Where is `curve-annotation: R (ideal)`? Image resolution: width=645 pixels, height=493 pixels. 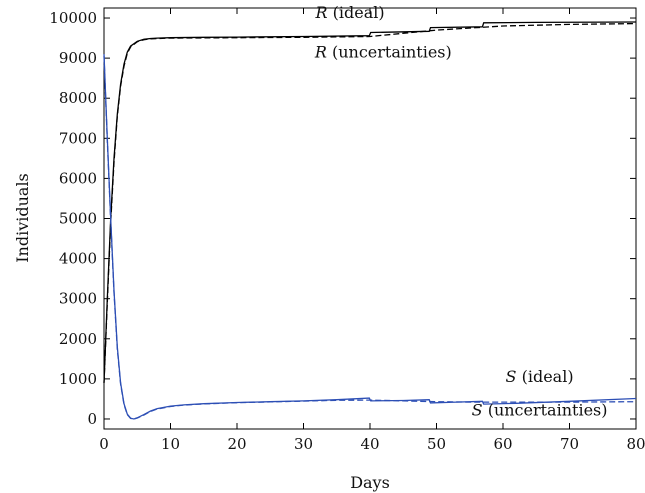 curve-annotation: R (ideal) is located at coordinates (349, 12).